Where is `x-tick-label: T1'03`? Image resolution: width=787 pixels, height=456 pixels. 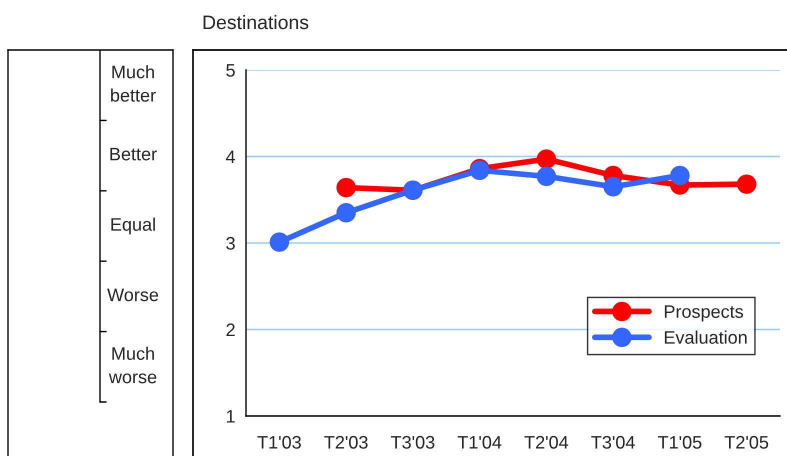
x-tick-label: T1'03 is located at coordinates (279, 442).